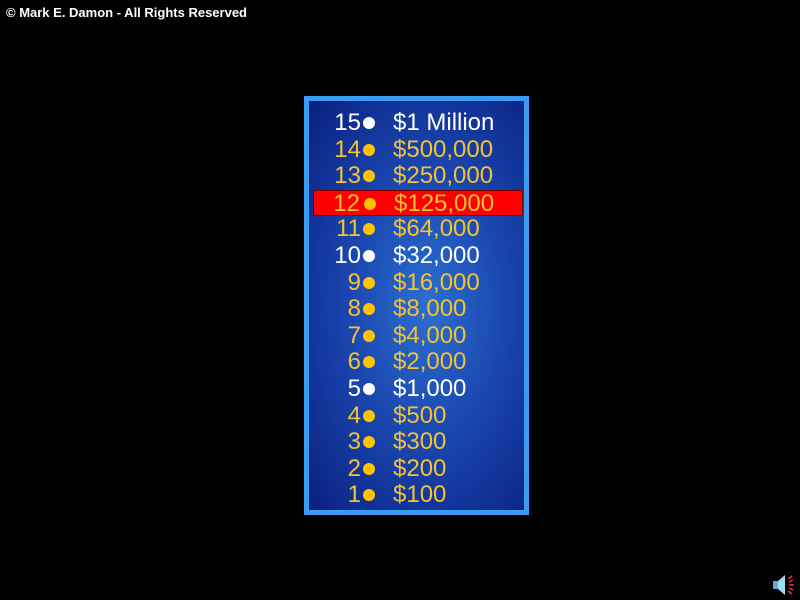 The height and width of the screenshot is (600, 800). I want to click on ladder-row-3: 3 $300, so click(418, 442).